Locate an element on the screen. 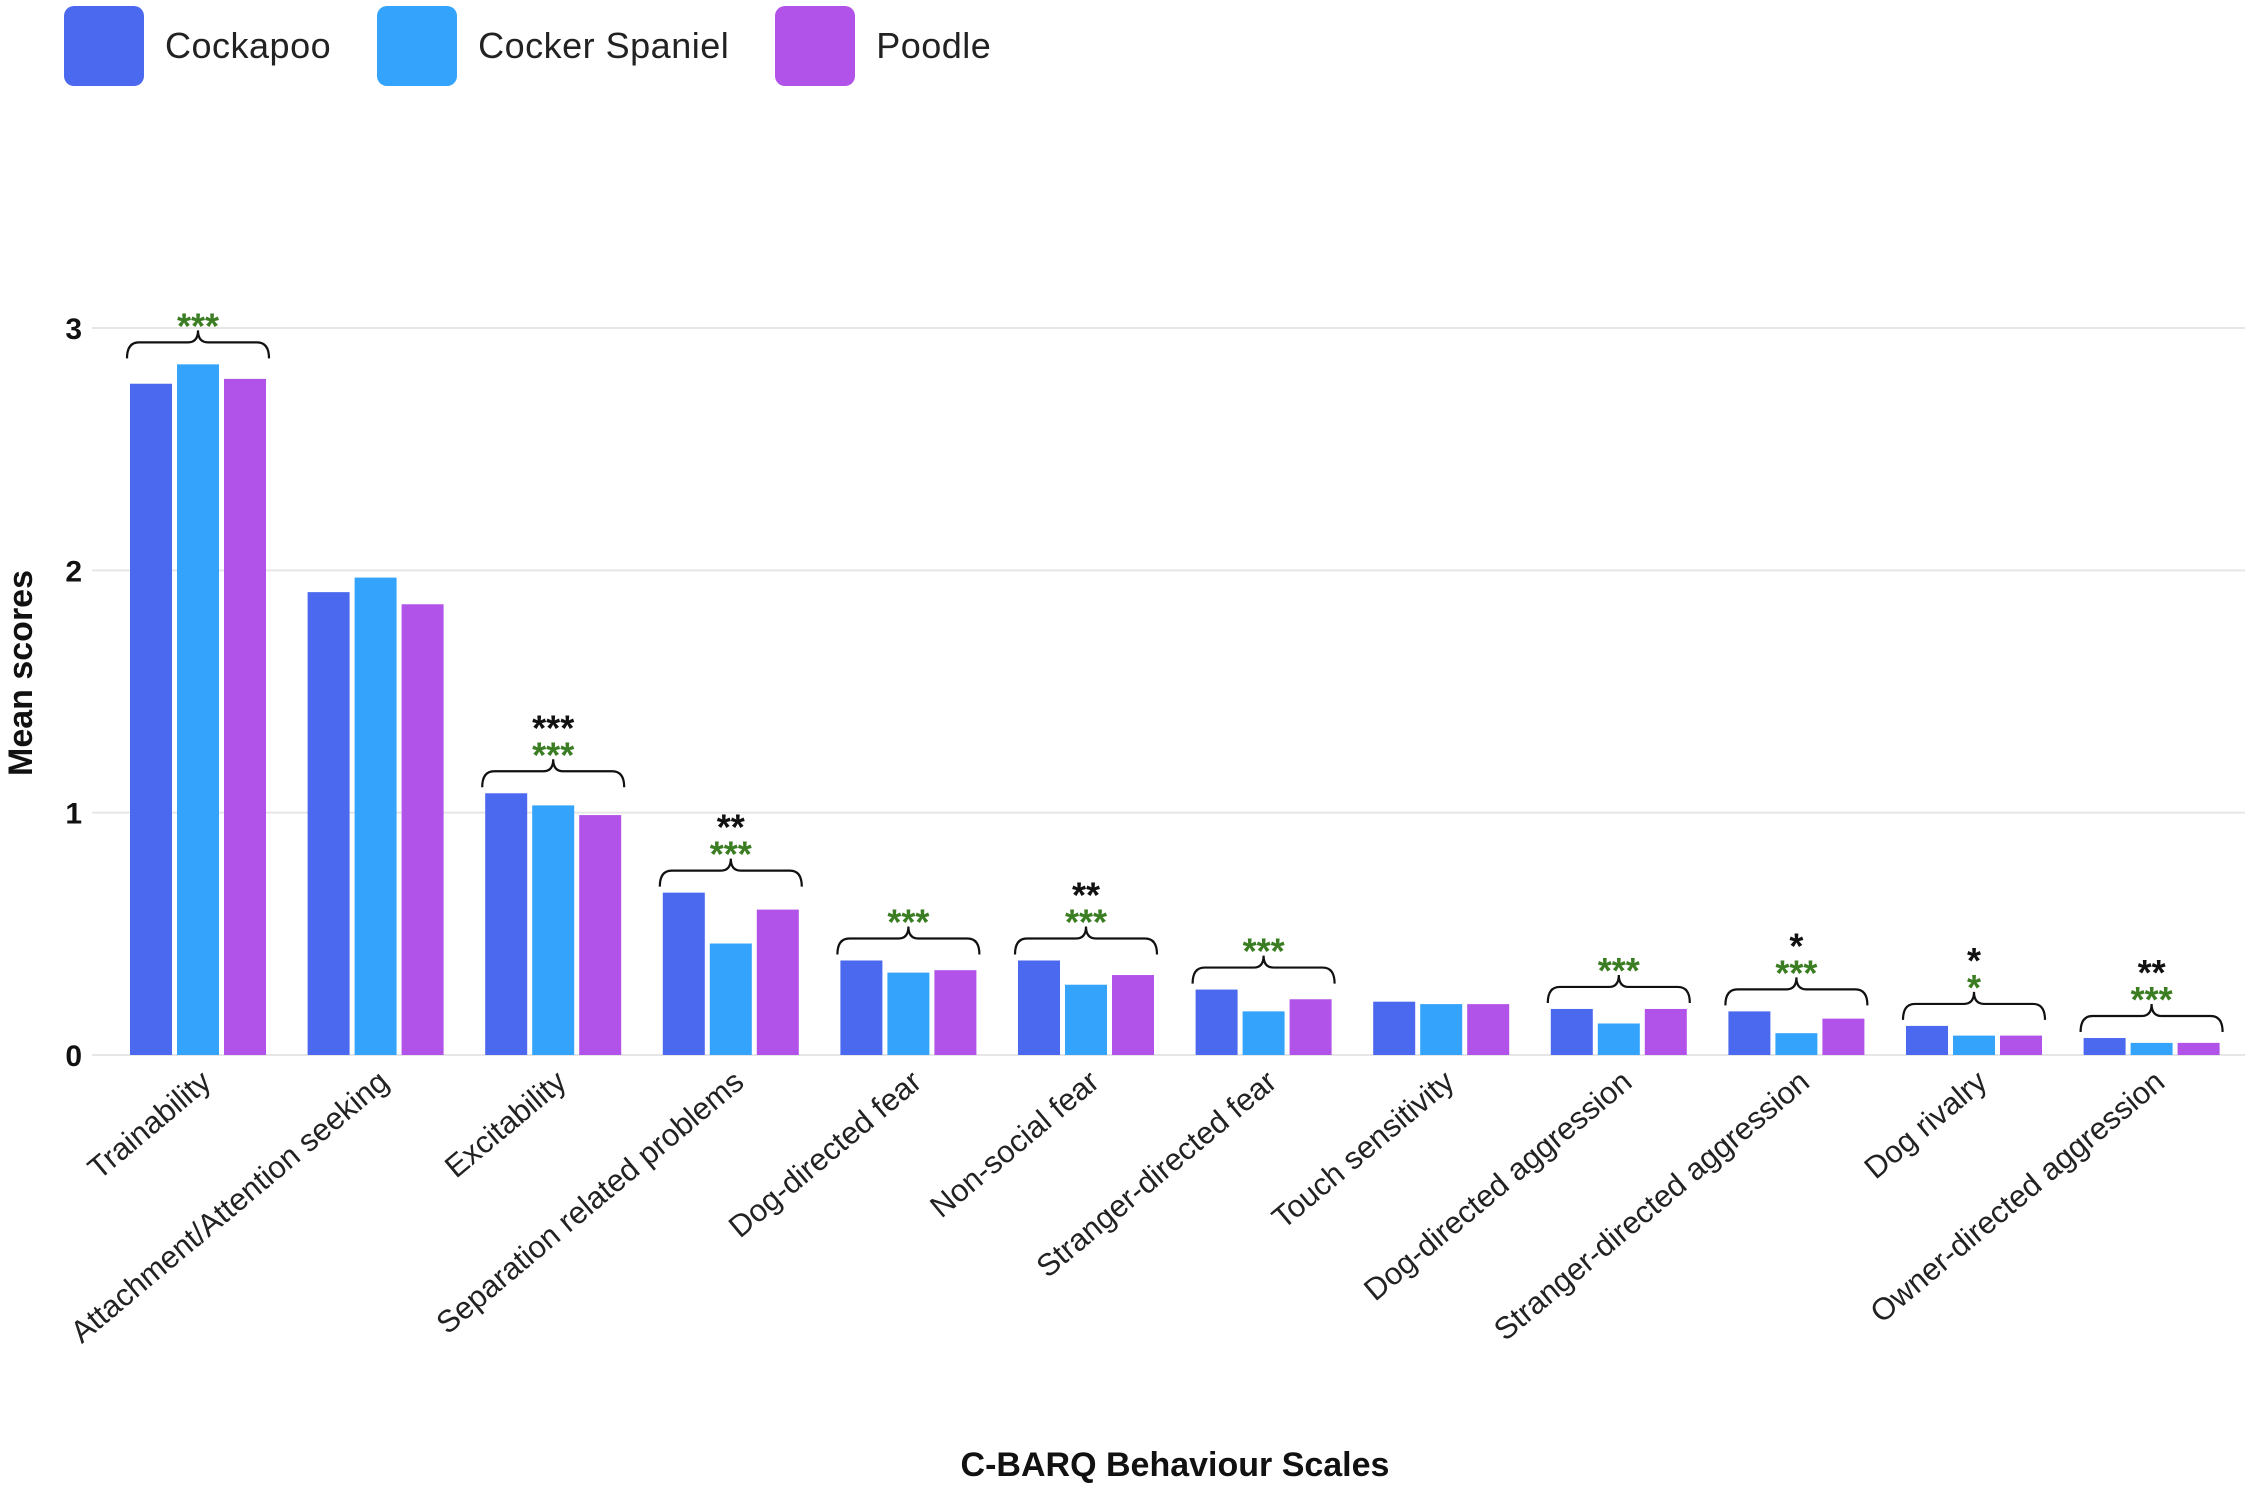 Image resolution: width=2263 pixels, height=1487 pixels. x-tick-label-touch-sensitivity: Touch sensitivity is located at coordinates (1363, 1149).